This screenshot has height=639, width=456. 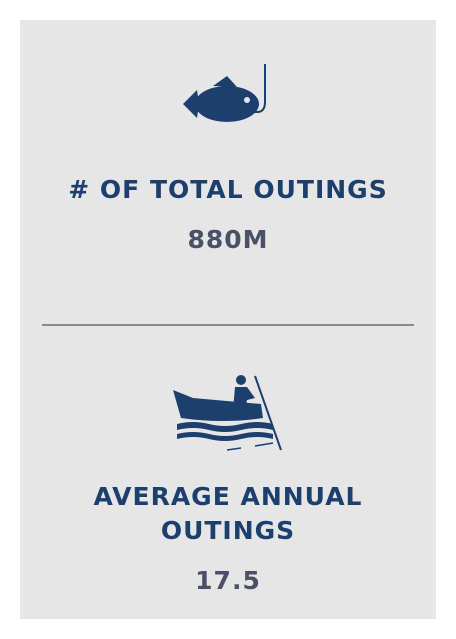 I want to click on divider, so click(x=228, y=325).